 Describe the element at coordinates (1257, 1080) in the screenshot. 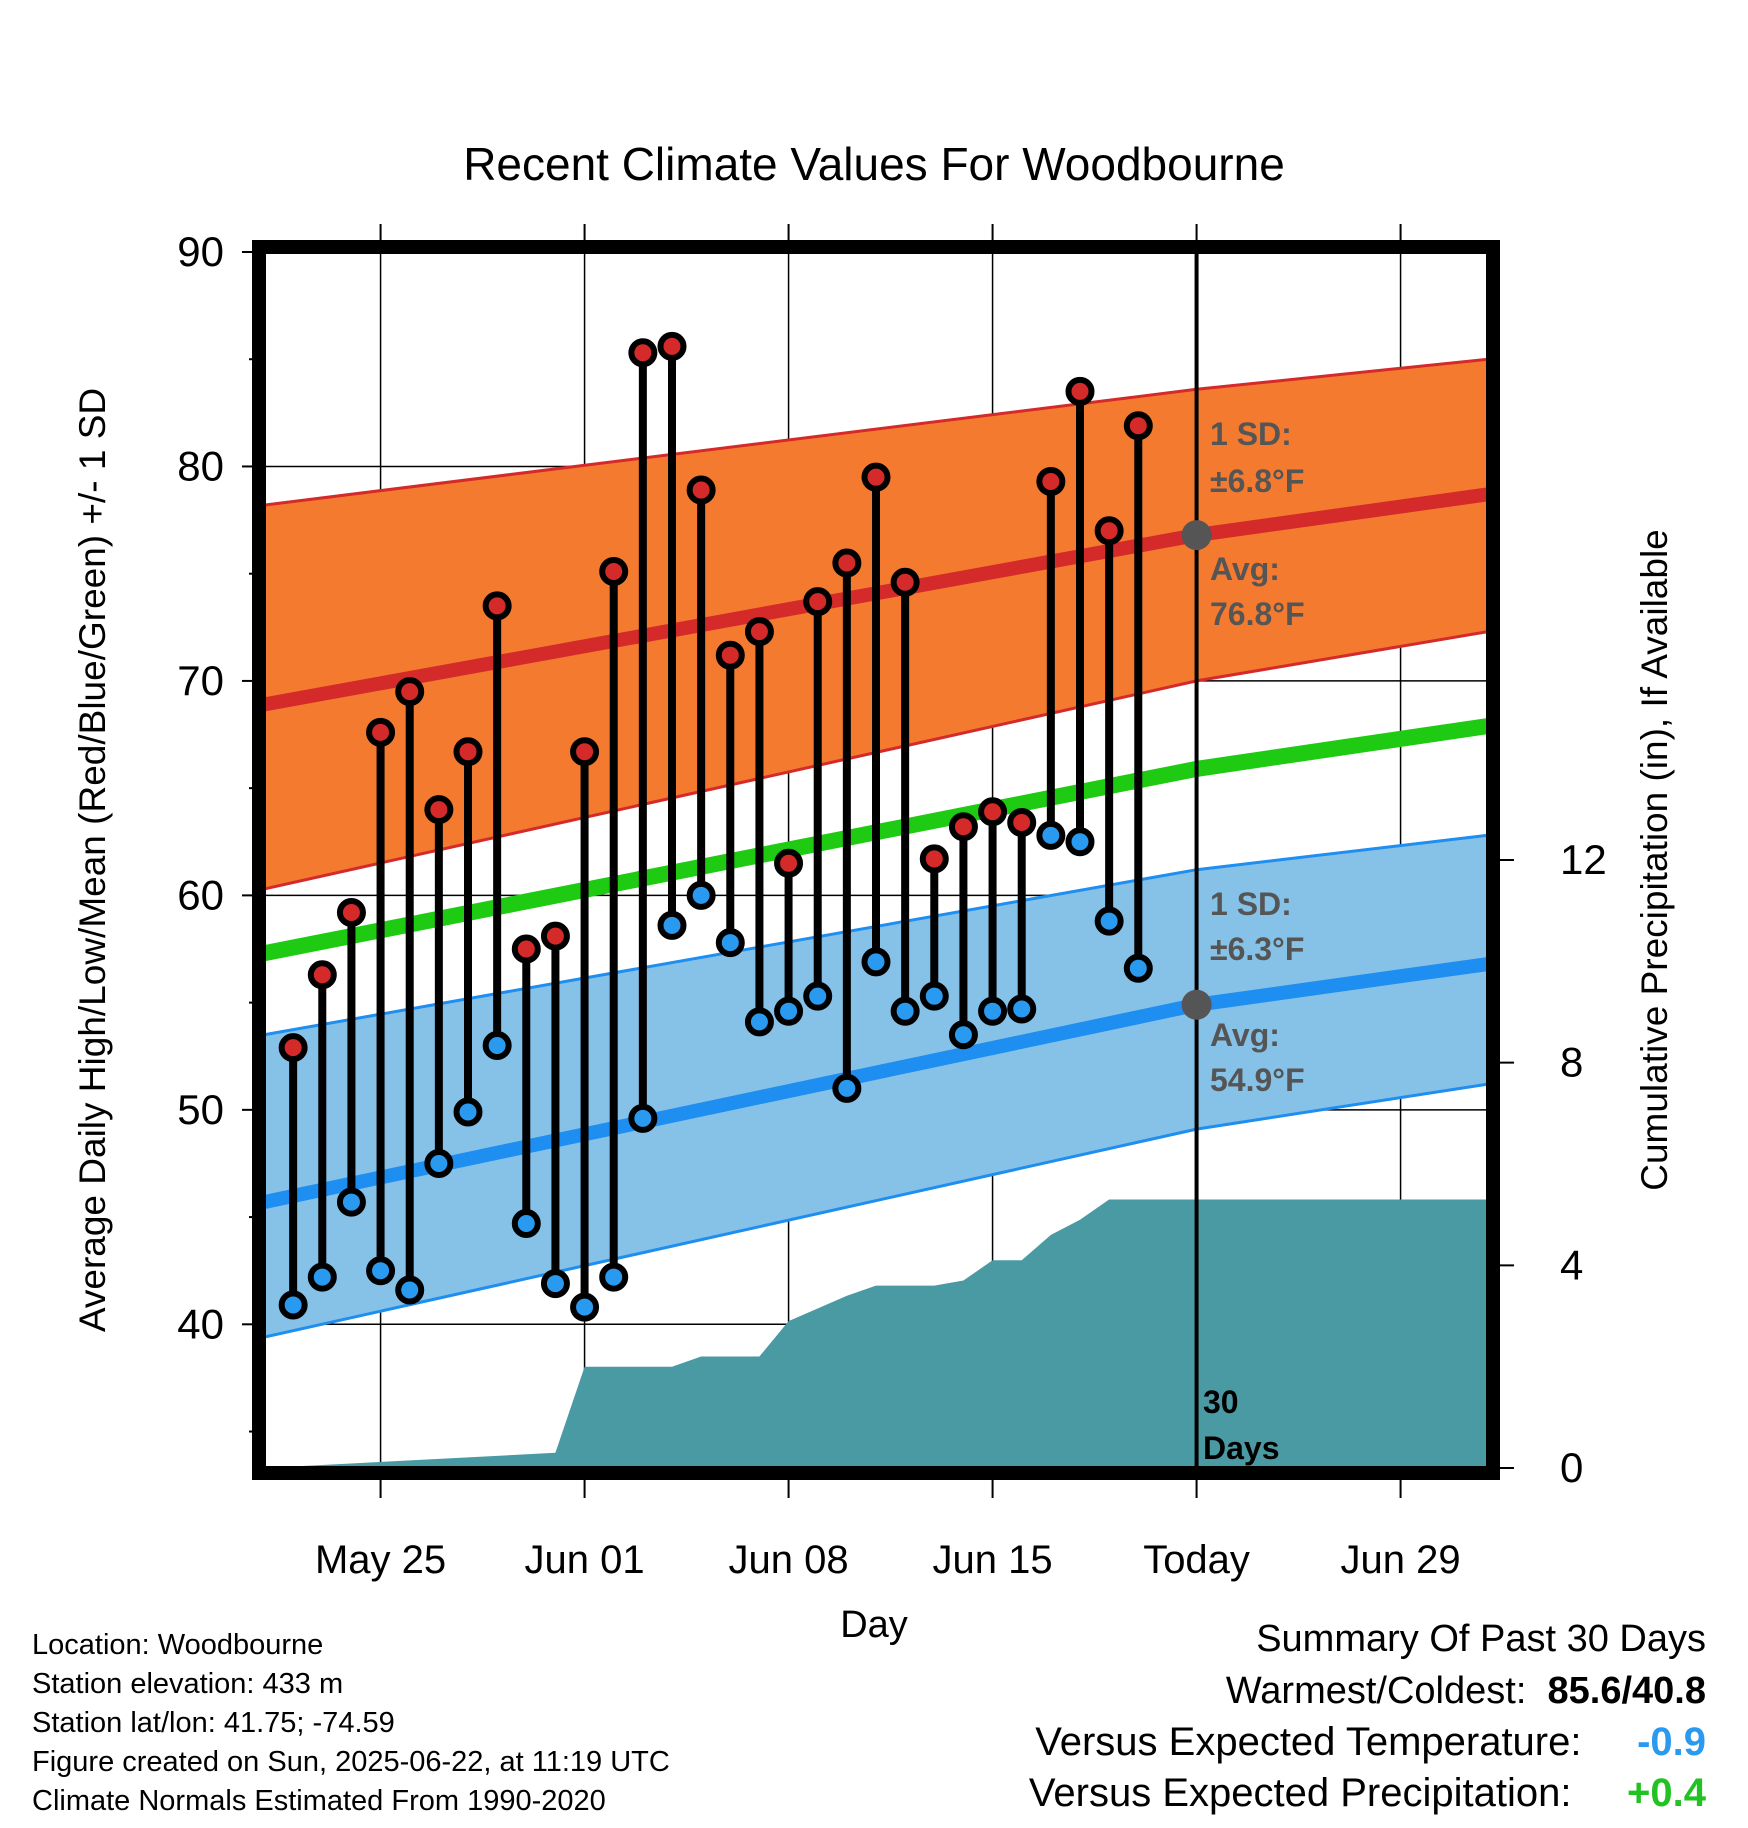

I see `low-avg-value: 54.9°F` at that location.